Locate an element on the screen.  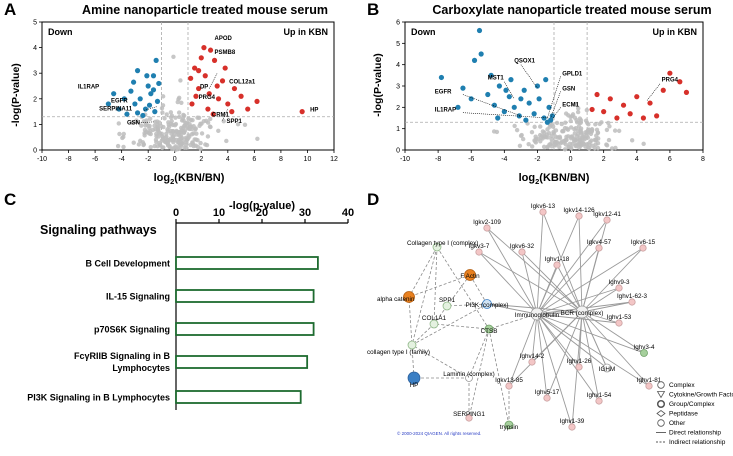
node-hp is located at coordinates (414, 378).